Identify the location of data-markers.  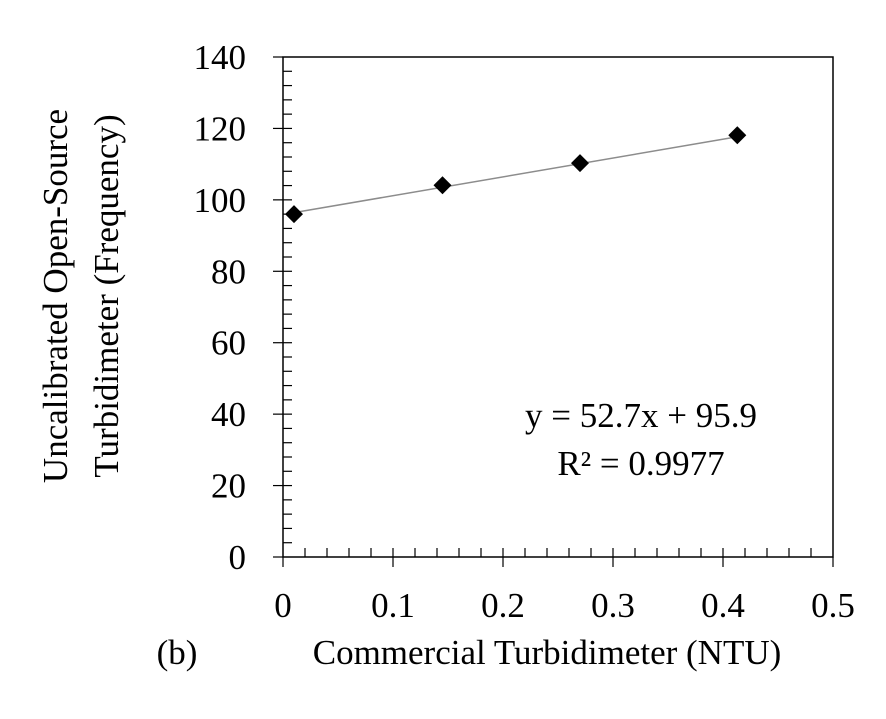
(516, 175).